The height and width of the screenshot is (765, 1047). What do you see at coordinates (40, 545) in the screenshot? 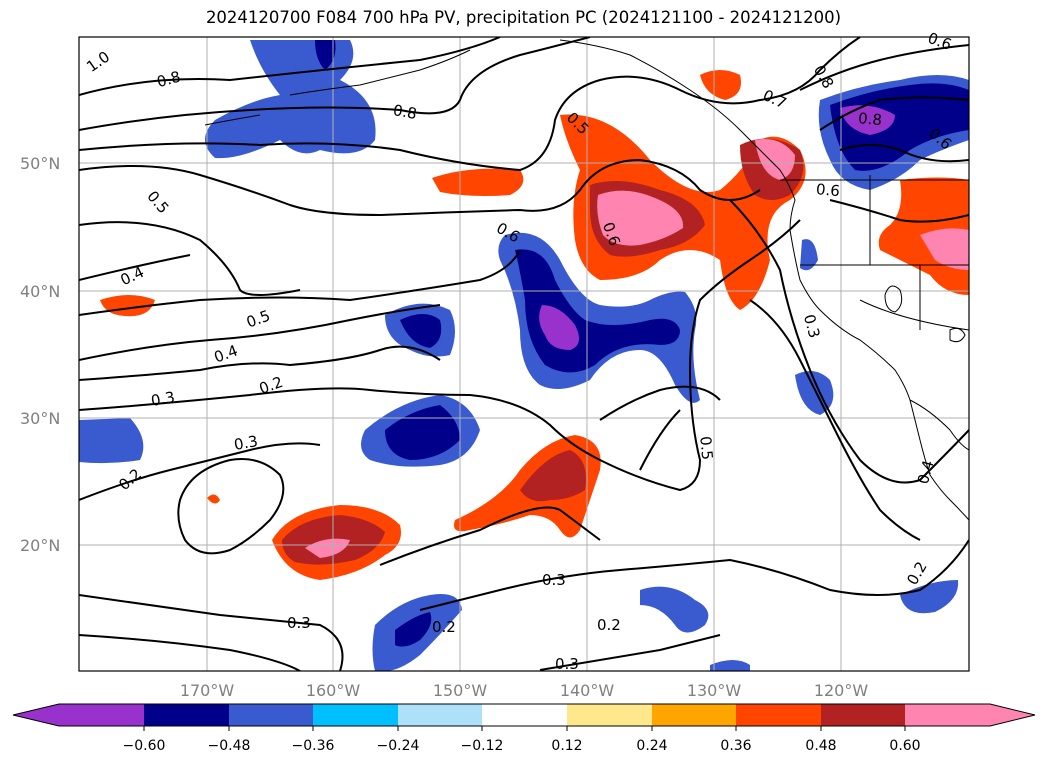
I see `lat-label: 20°N` at bounding box center [40, 545].